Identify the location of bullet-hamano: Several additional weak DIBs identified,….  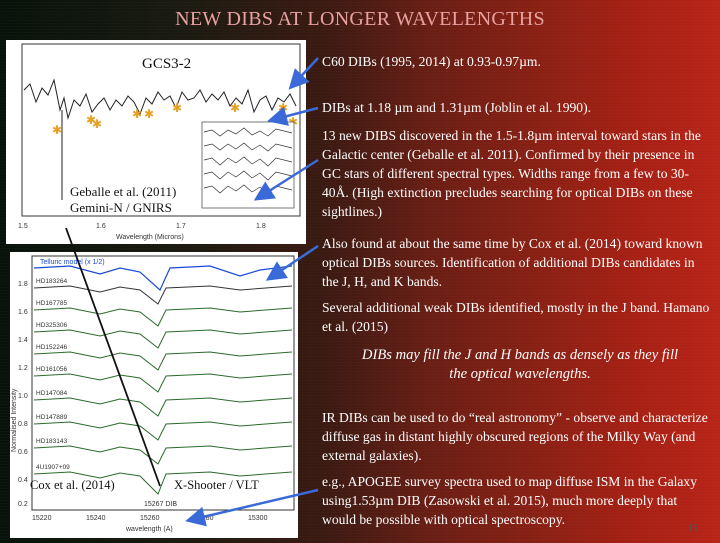
(516, 317).